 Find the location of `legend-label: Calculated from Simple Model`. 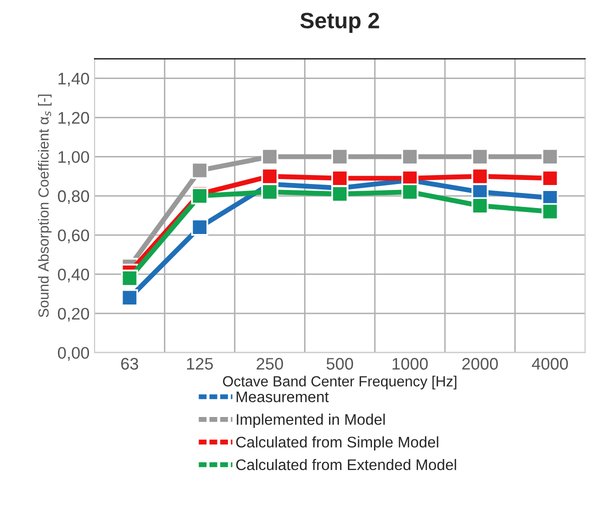

legend-label: Calculated from Simple Model is located at coordinates (337, 443).